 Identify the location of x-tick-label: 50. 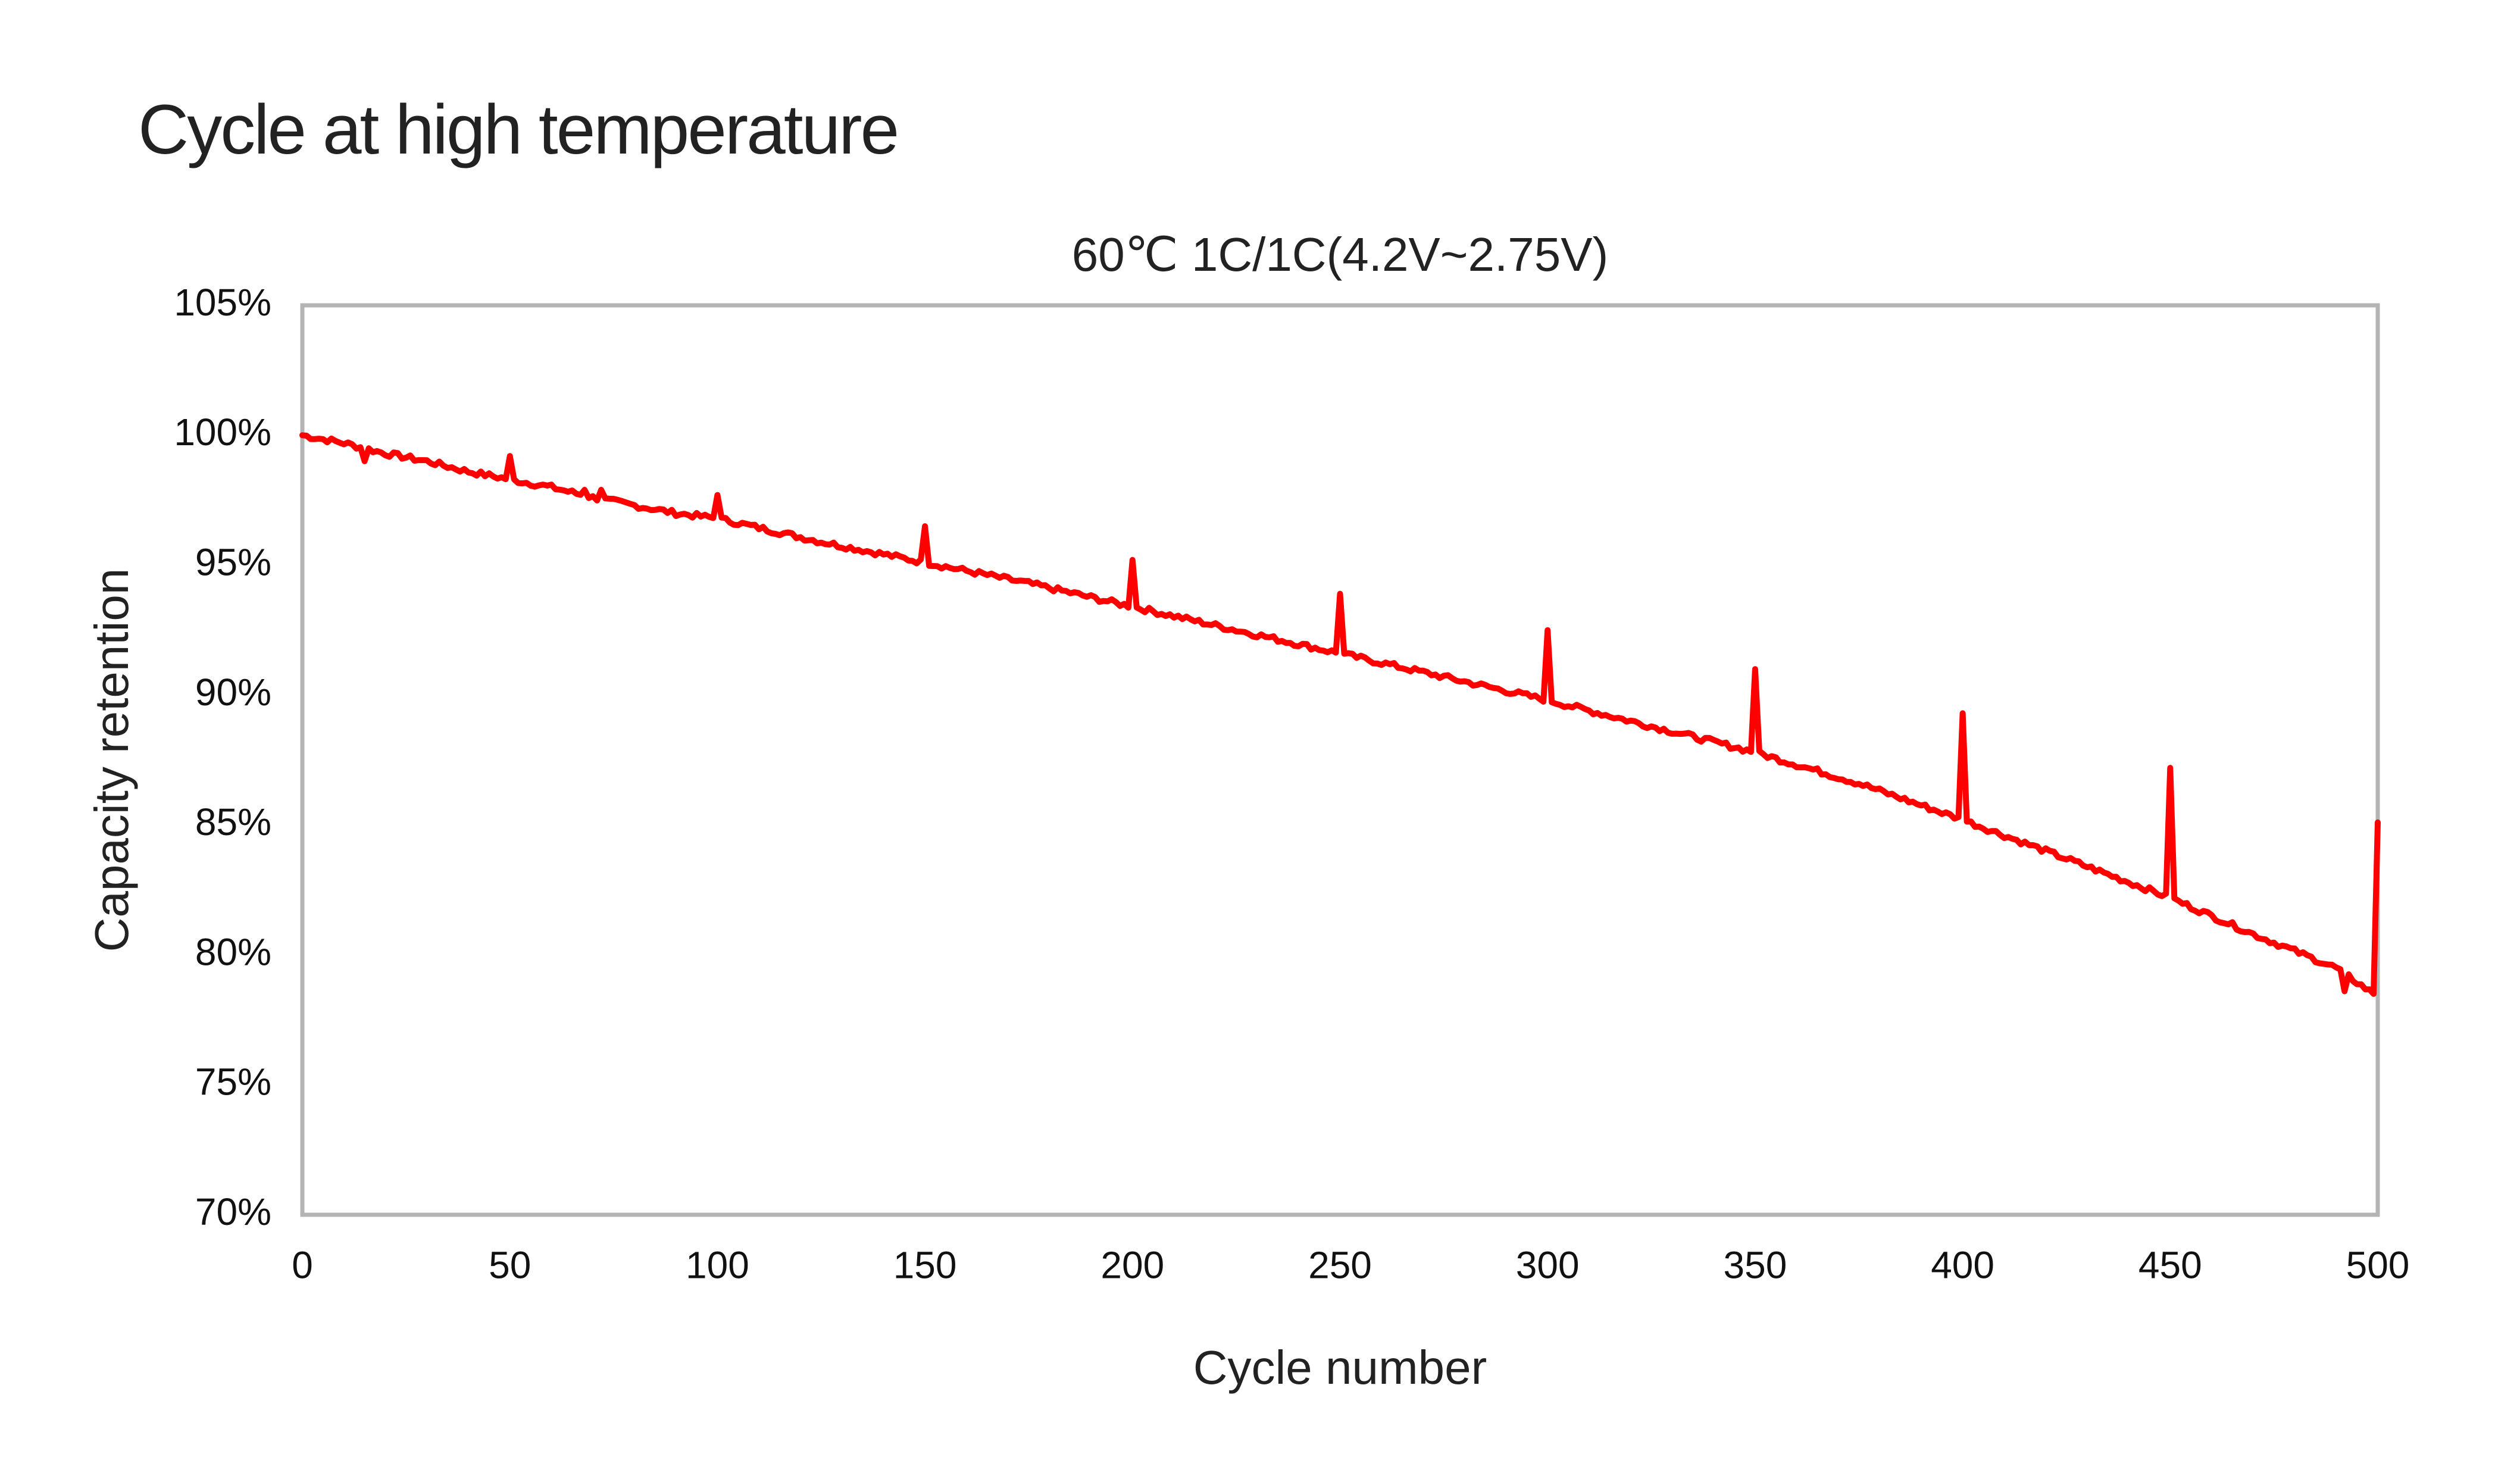
(510, 1264).